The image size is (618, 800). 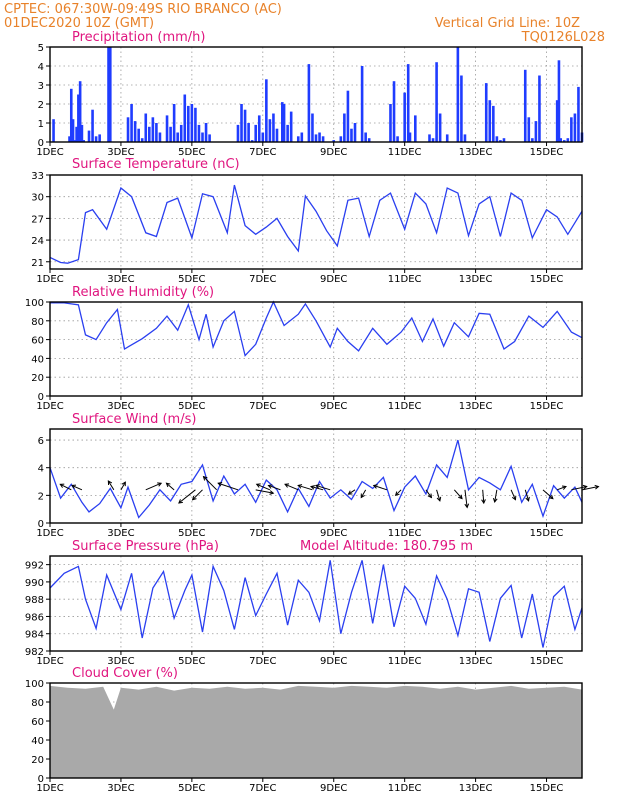 What do you see at coordinates (41, 105) in the screenshot?
I see `precip-ytick-label: 2` at bounding box center [41, 105].